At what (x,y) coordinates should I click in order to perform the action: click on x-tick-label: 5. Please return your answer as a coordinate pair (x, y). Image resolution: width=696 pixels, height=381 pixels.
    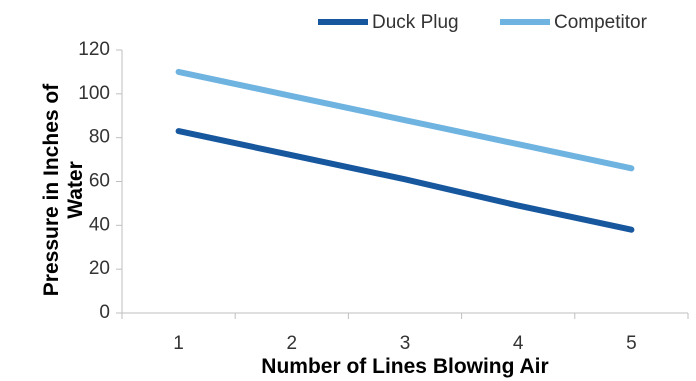
    Looking at the image, I should click on (631, 343).